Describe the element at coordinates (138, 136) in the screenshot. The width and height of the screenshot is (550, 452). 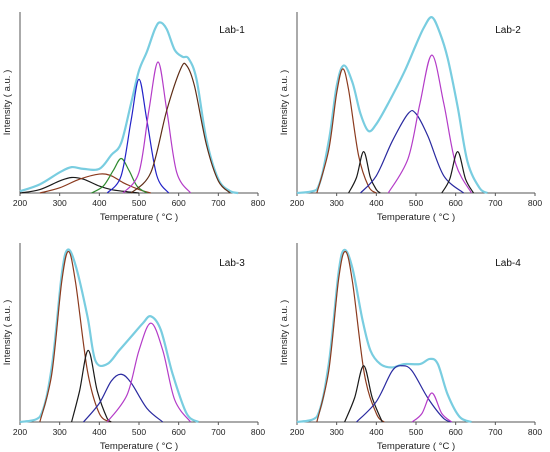
I see `peak-curve-blue` at that location.